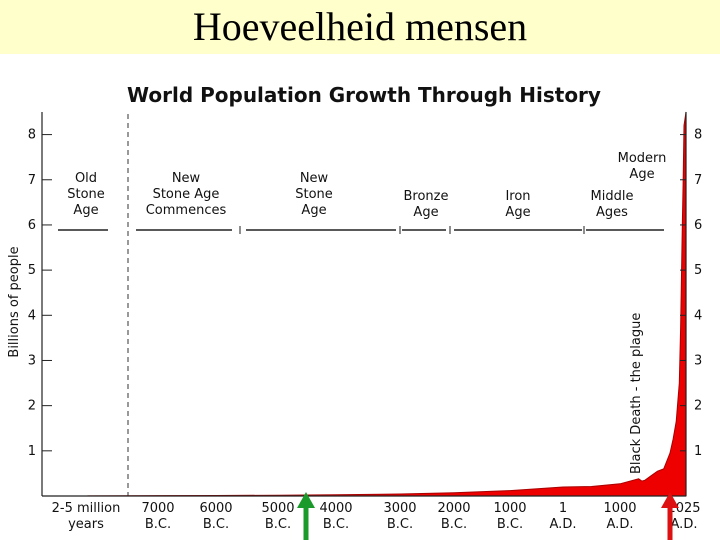  I want to click on x-tick-label: 7000, so click(157, 508).